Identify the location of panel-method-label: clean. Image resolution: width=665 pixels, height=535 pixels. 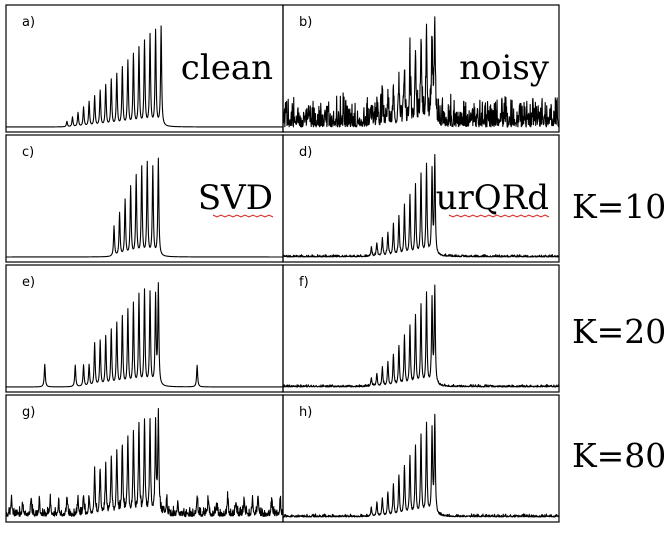
(227, 68).